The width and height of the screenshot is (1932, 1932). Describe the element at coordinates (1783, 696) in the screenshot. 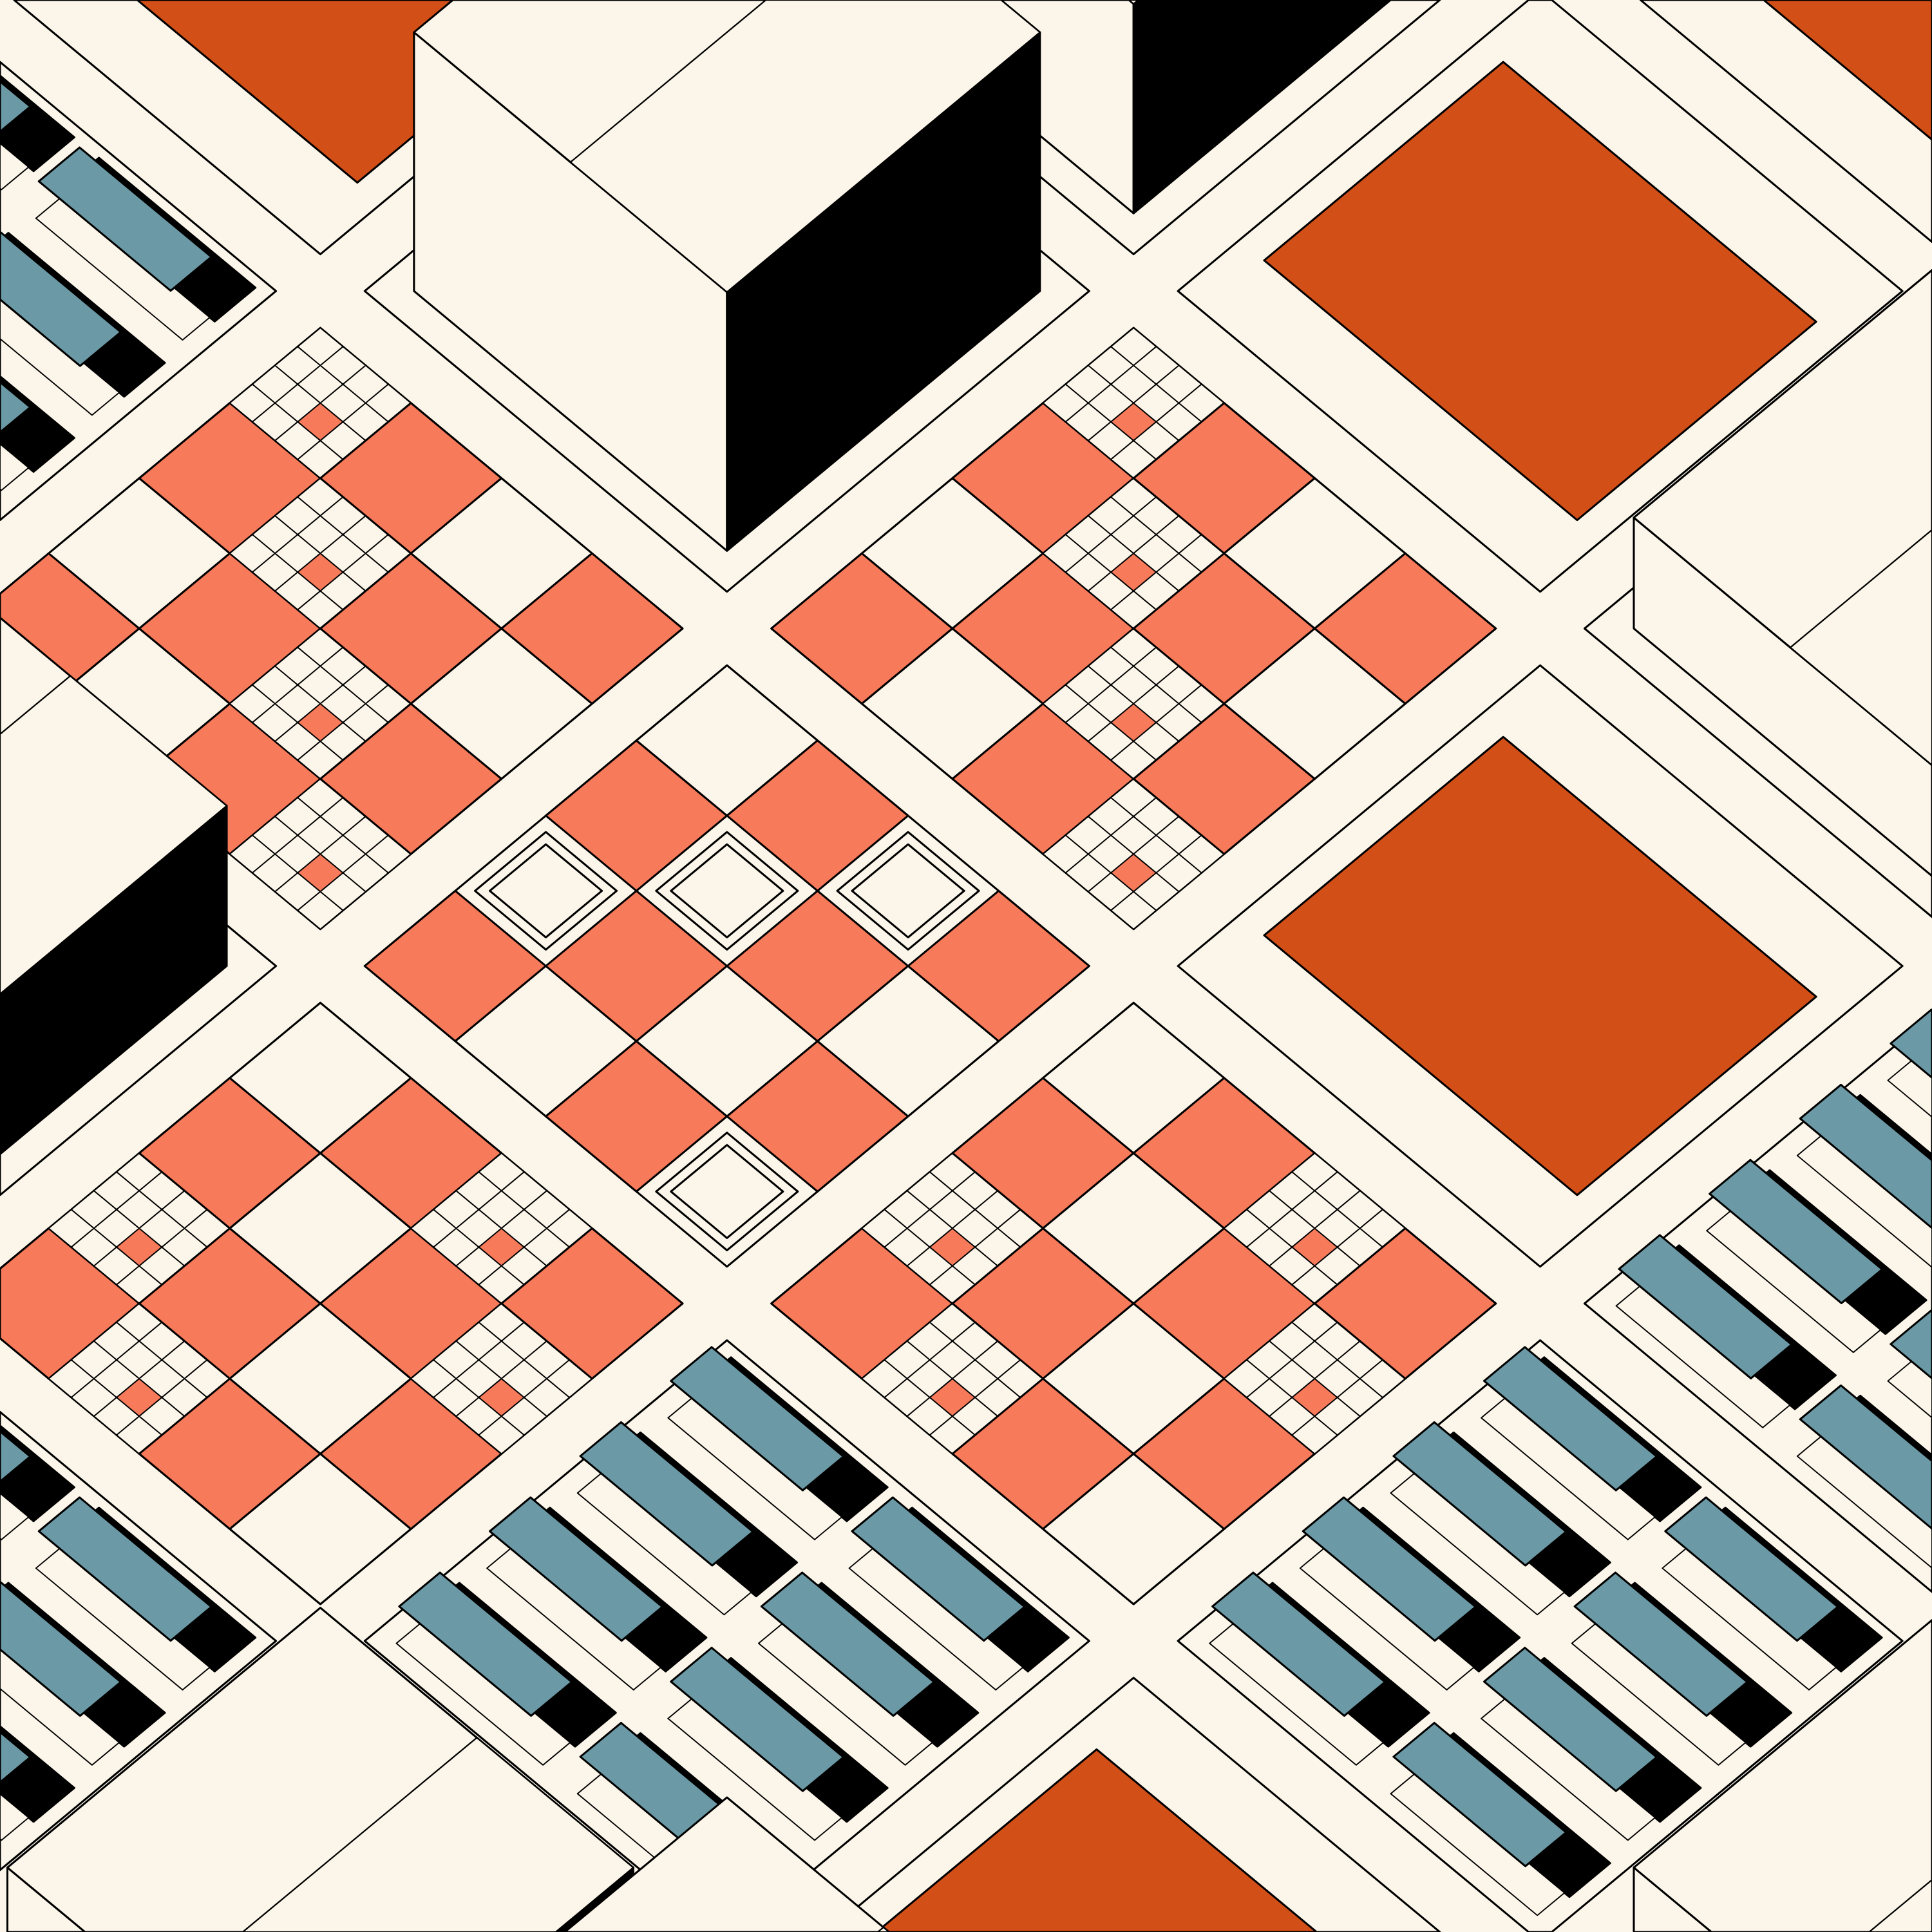

I see `building-face-left` at that location.